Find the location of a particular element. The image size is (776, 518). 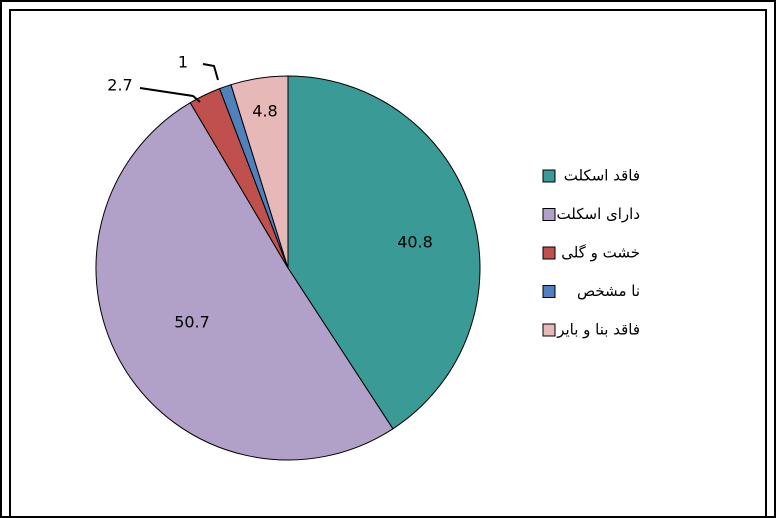

data-label: 4.8 is located at coordinates (264, 111).